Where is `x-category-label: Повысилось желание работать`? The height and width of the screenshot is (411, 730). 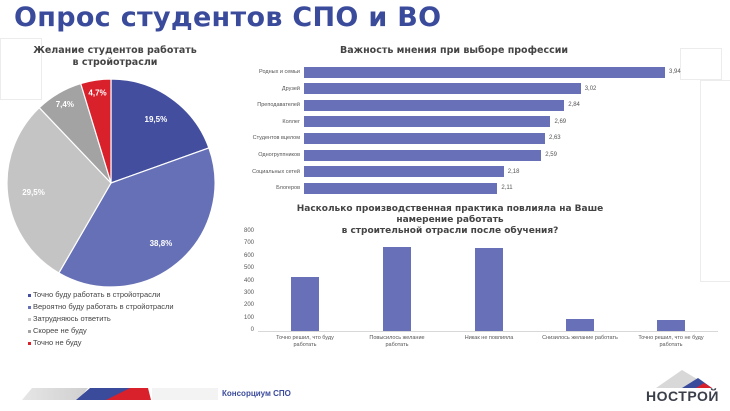 x-category-label: Повысилось желание работать is located at coordinates (397, 341).